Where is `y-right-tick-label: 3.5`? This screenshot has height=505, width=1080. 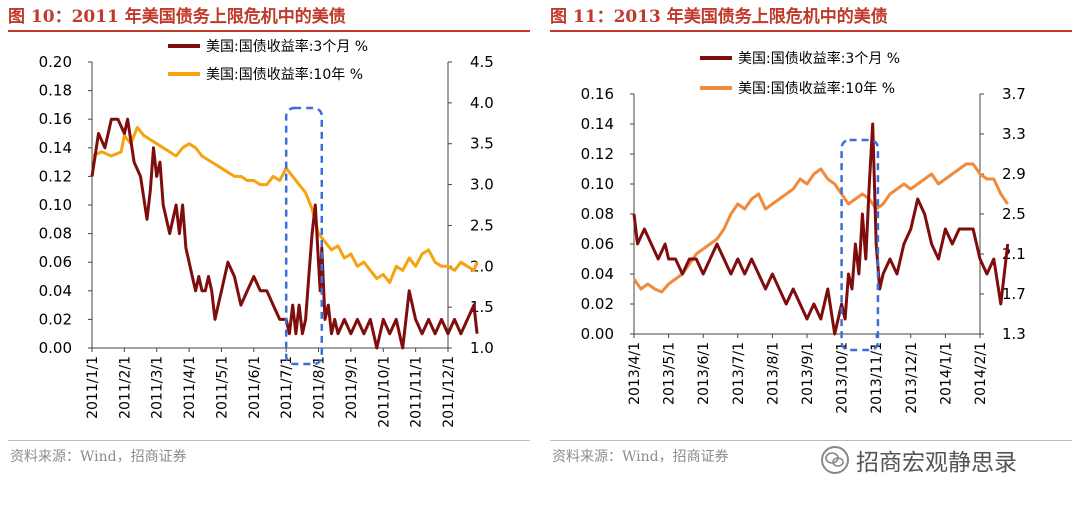 y-right-tick-label: 3.5 is located at coordinates (482, 144).